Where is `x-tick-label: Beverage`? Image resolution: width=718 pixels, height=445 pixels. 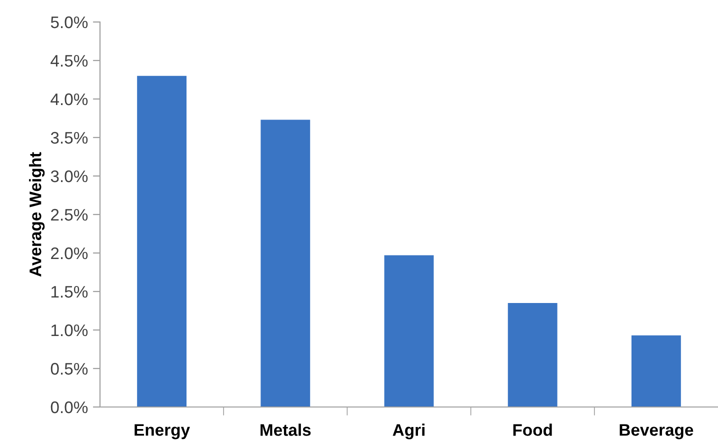
x-tick-label: Beverage is located at coordinates (657, 432).